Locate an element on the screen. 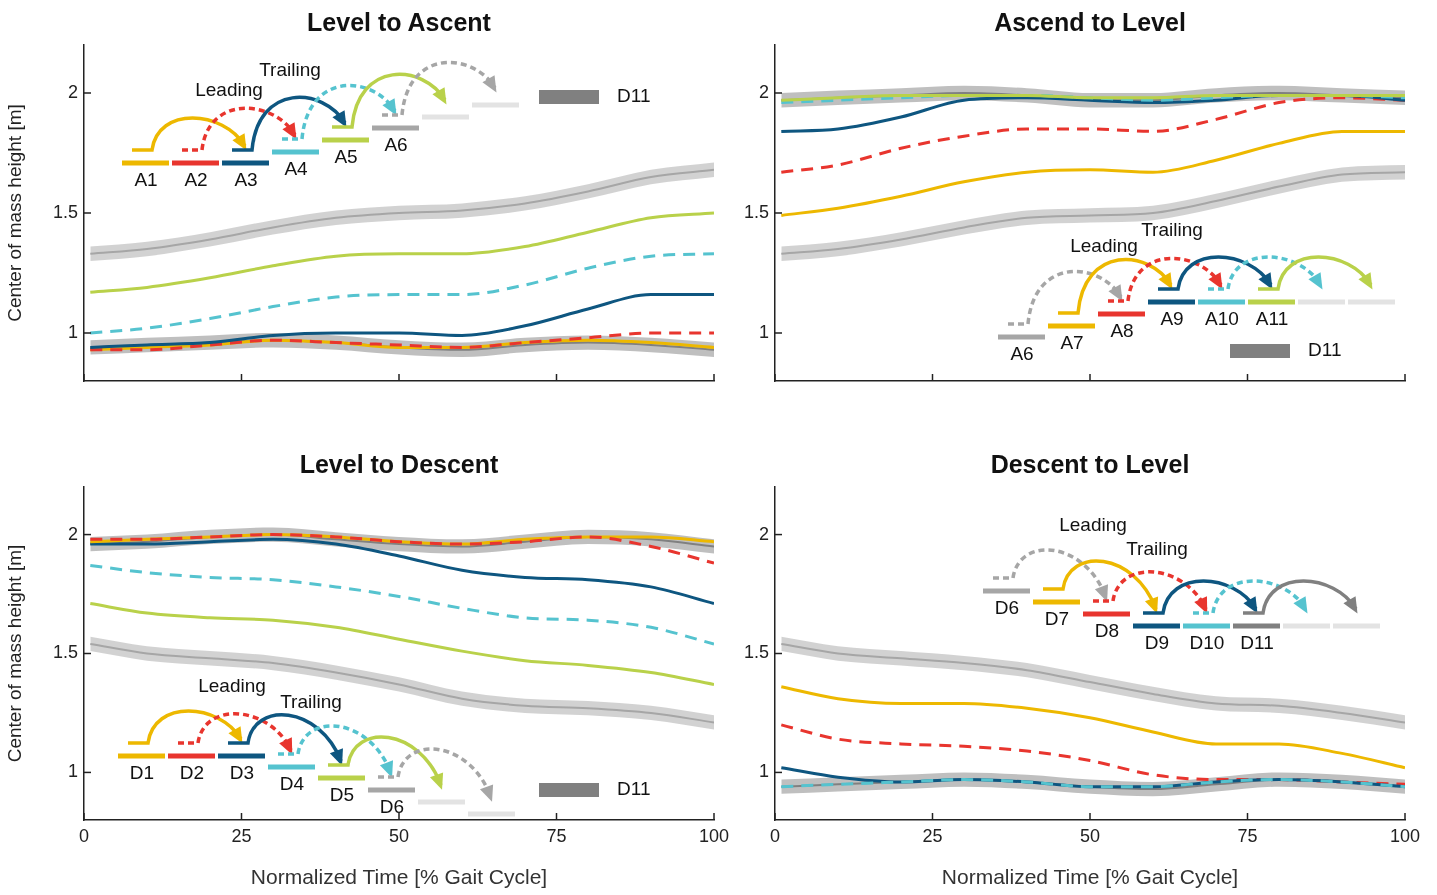 The width and height of the screenshot is (1437, 895). annotation: D2 is located at coordinates (192, 773).